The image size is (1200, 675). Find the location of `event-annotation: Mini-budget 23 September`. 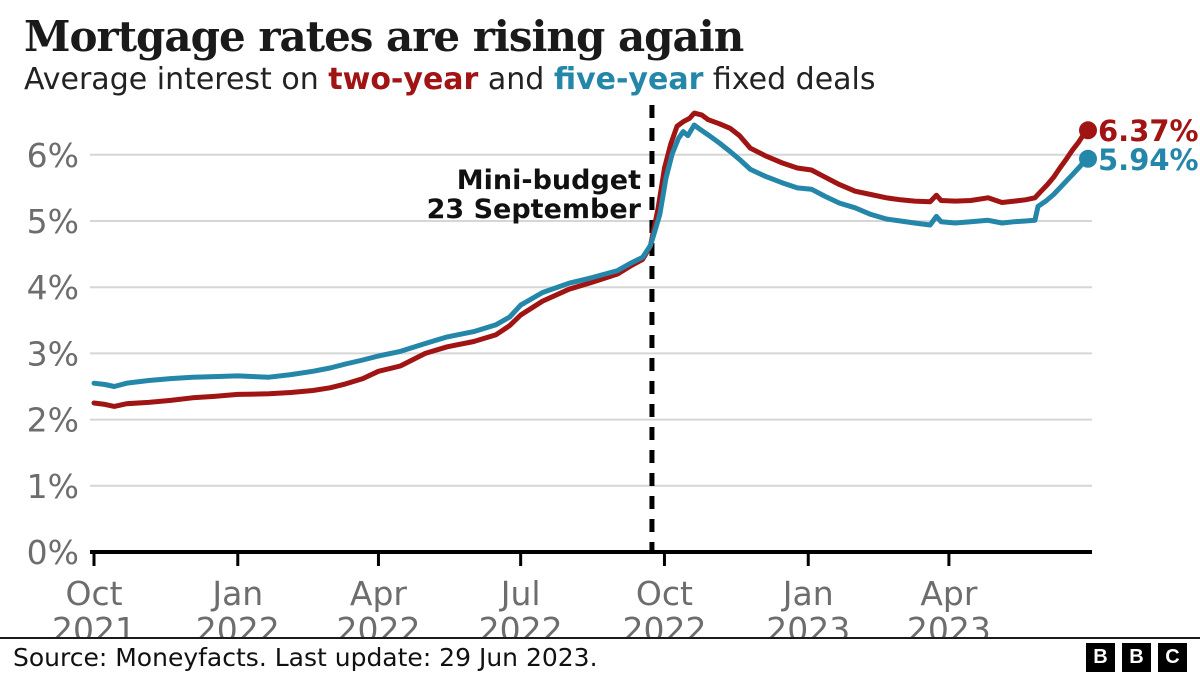

event-annotation: Mini-budget 23 September is located at coordinates (534, 195).